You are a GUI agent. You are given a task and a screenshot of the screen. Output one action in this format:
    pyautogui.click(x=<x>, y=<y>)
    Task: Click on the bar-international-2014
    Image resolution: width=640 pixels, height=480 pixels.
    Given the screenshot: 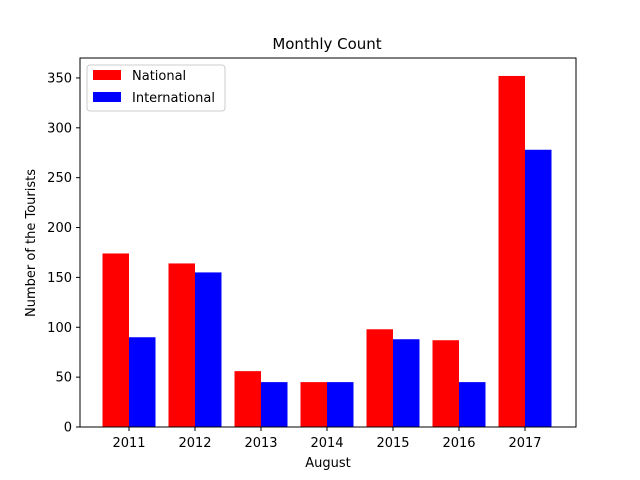 What is the action you would take?
    pyautogui.click(x=340, y=404)
    